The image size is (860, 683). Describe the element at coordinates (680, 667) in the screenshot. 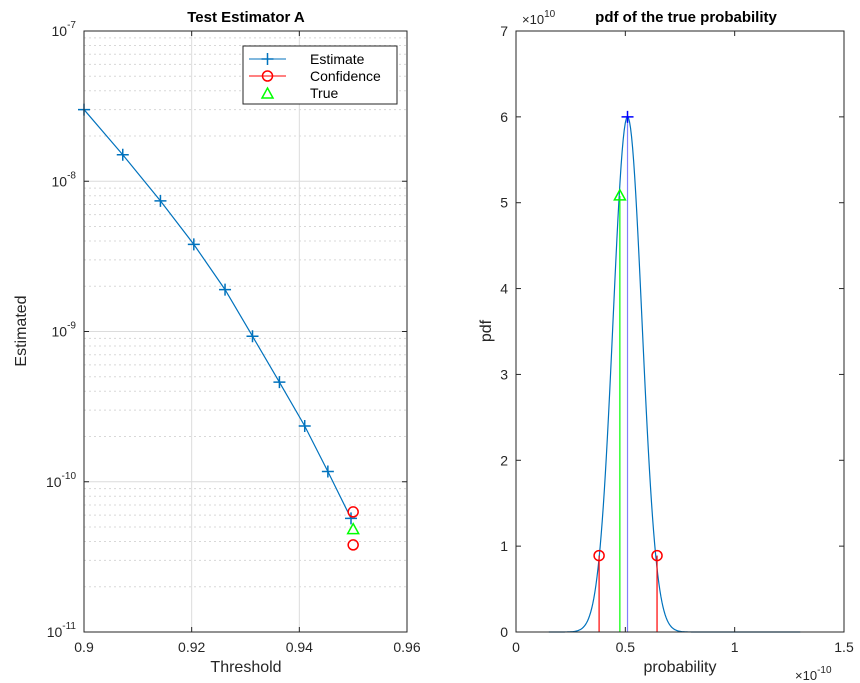

I see `x-axis-label-b: probability` at that location.